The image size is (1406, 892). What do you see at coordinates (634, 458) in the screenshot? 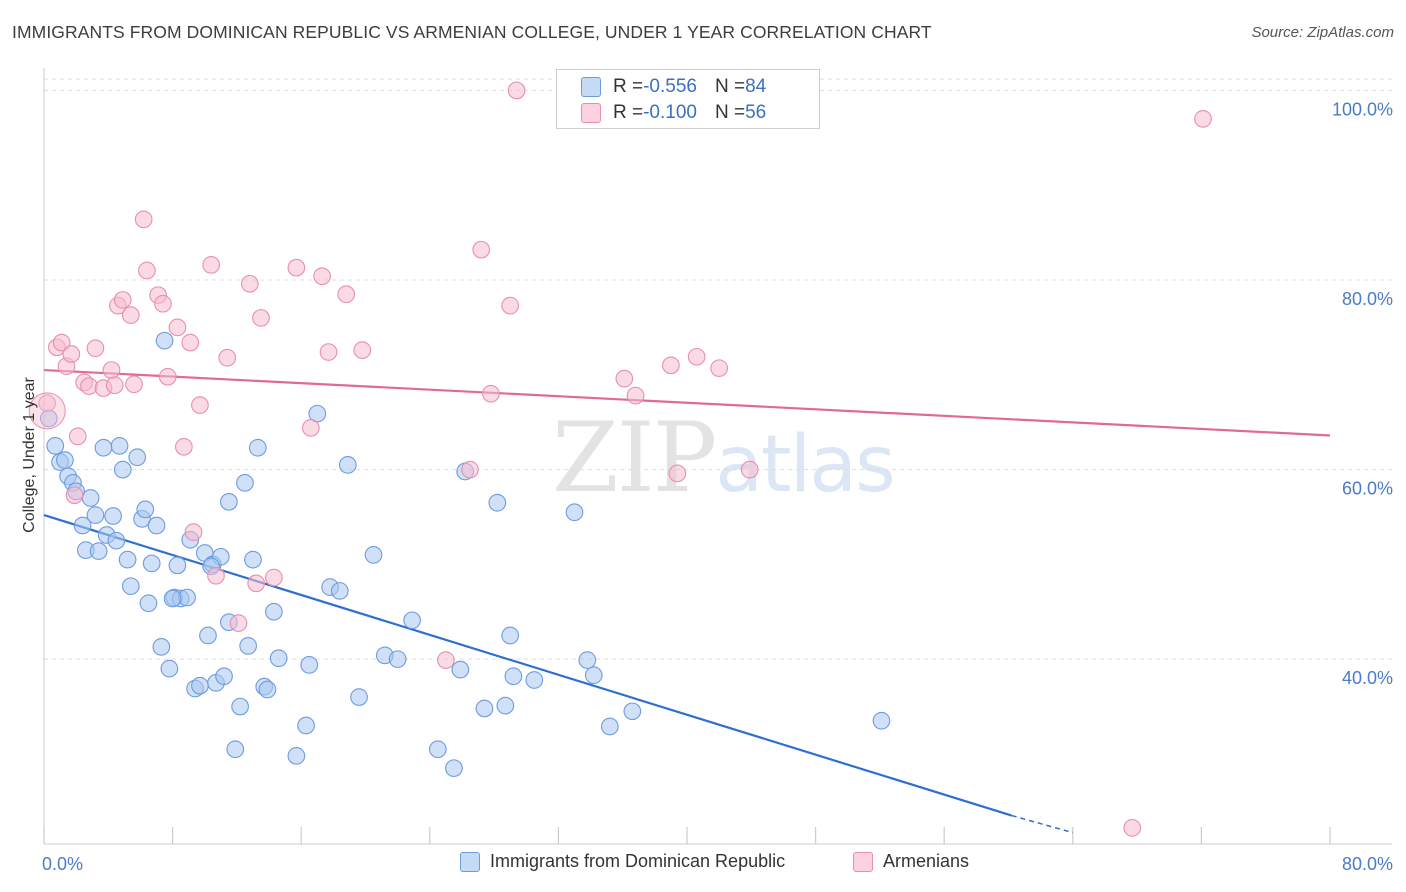
I see `watermark-zip: ZIP` at bounding box center [634, 458].